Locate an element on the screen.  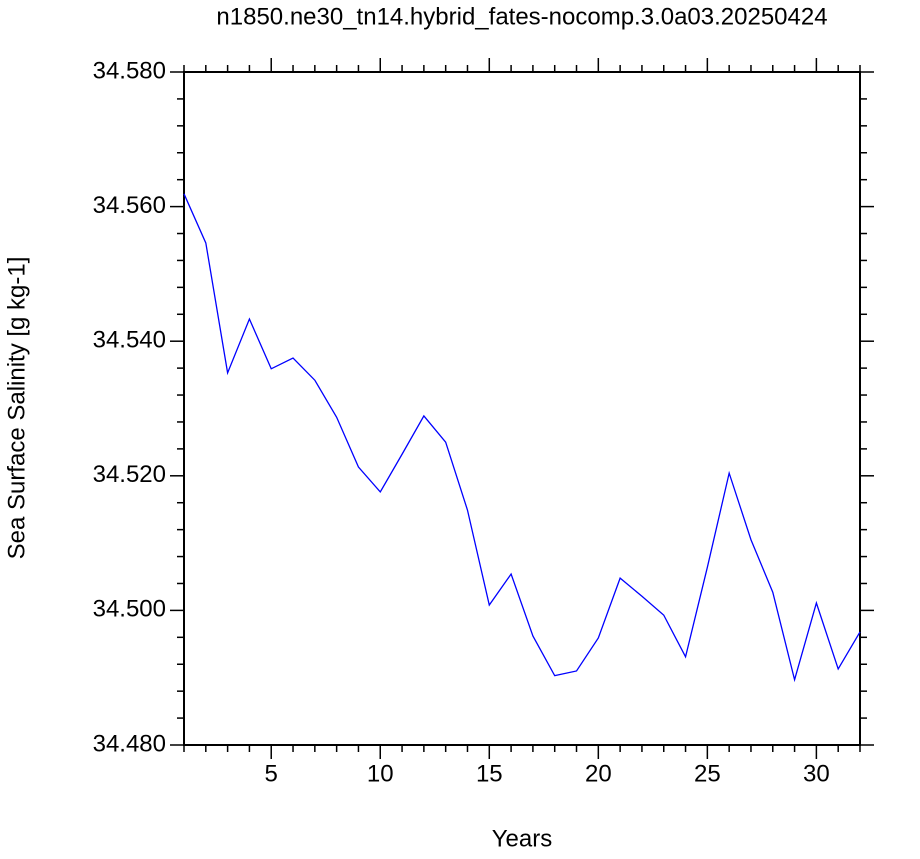
y-tick-label: 34.580 is located at coordinates (129, 70).